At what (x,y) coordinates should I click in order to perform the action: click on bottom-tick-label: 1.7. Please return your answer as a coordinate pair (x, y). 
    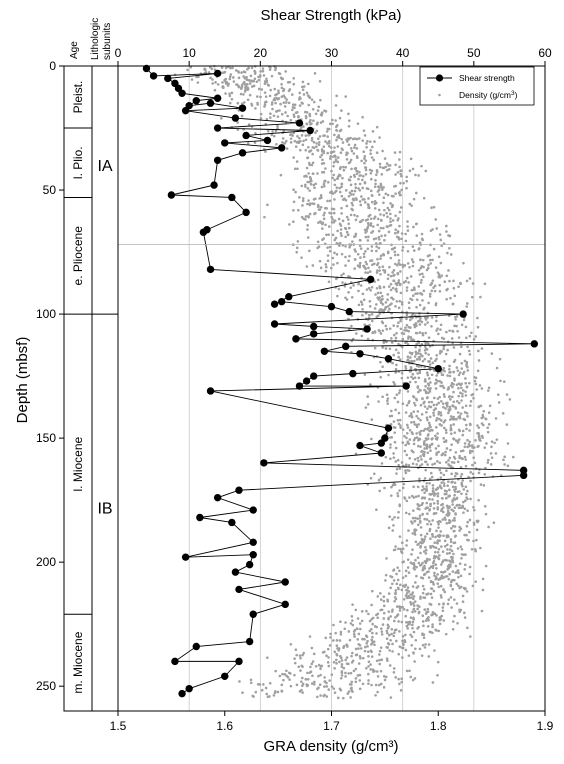
    Looking at the image, I should click on (331, 726).